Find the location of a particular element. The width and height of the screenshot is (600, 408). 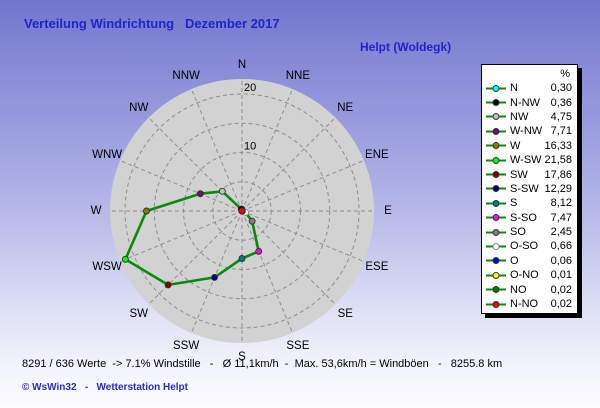

compass-label-ene: ENE is located at coordinates (377, 155).